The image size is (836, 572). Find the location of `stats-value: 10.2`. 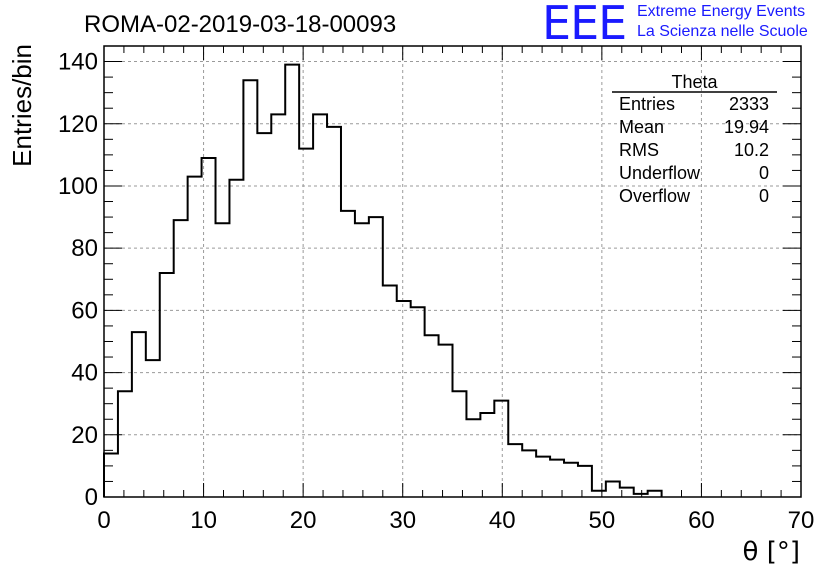

stats-value: 10.2 is located at coordinates (751, 150).